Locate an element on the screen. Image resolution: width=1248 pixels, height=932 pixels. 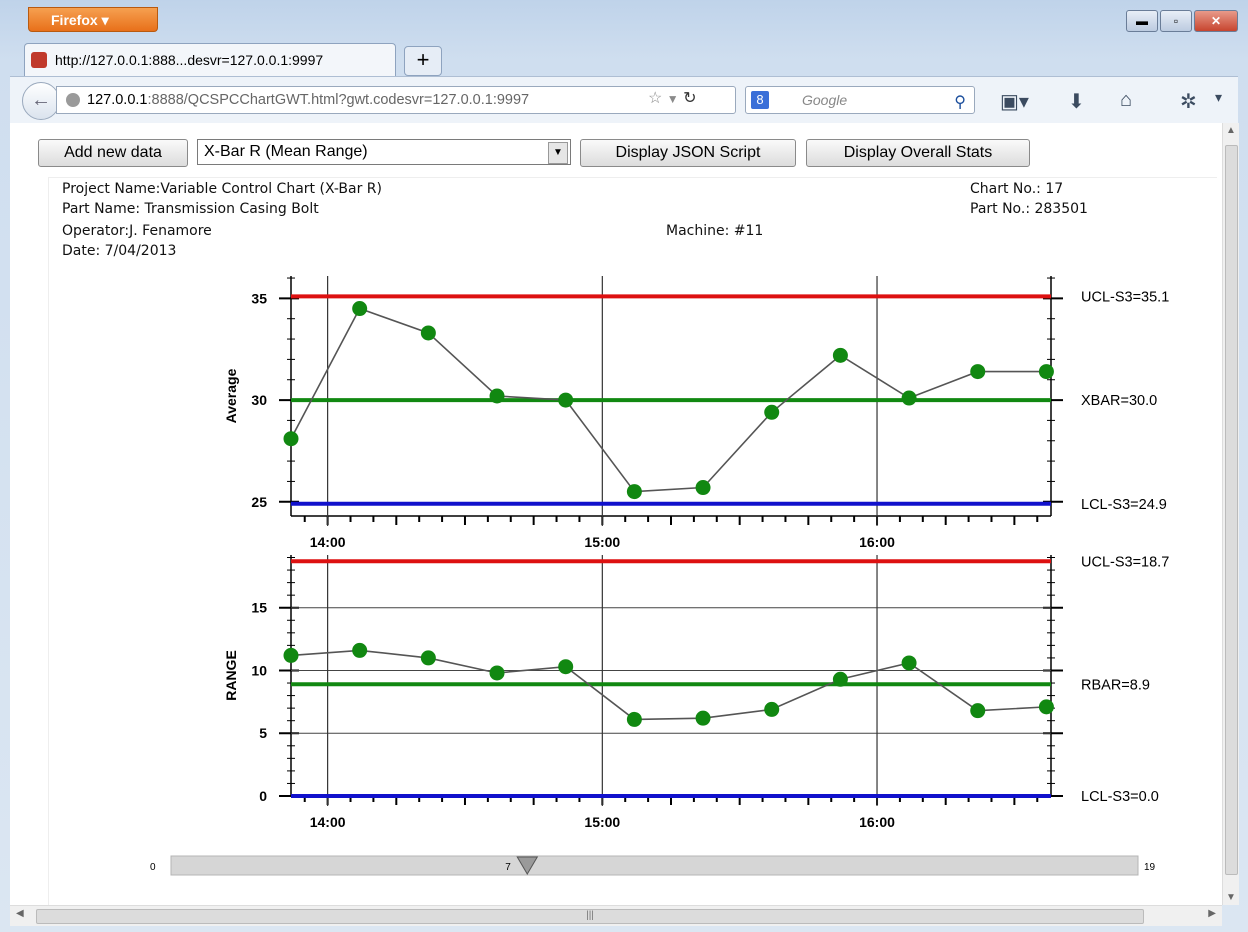
chart-type-value: X-Bar R (Mean Range) is located at coordinates (286, 151).